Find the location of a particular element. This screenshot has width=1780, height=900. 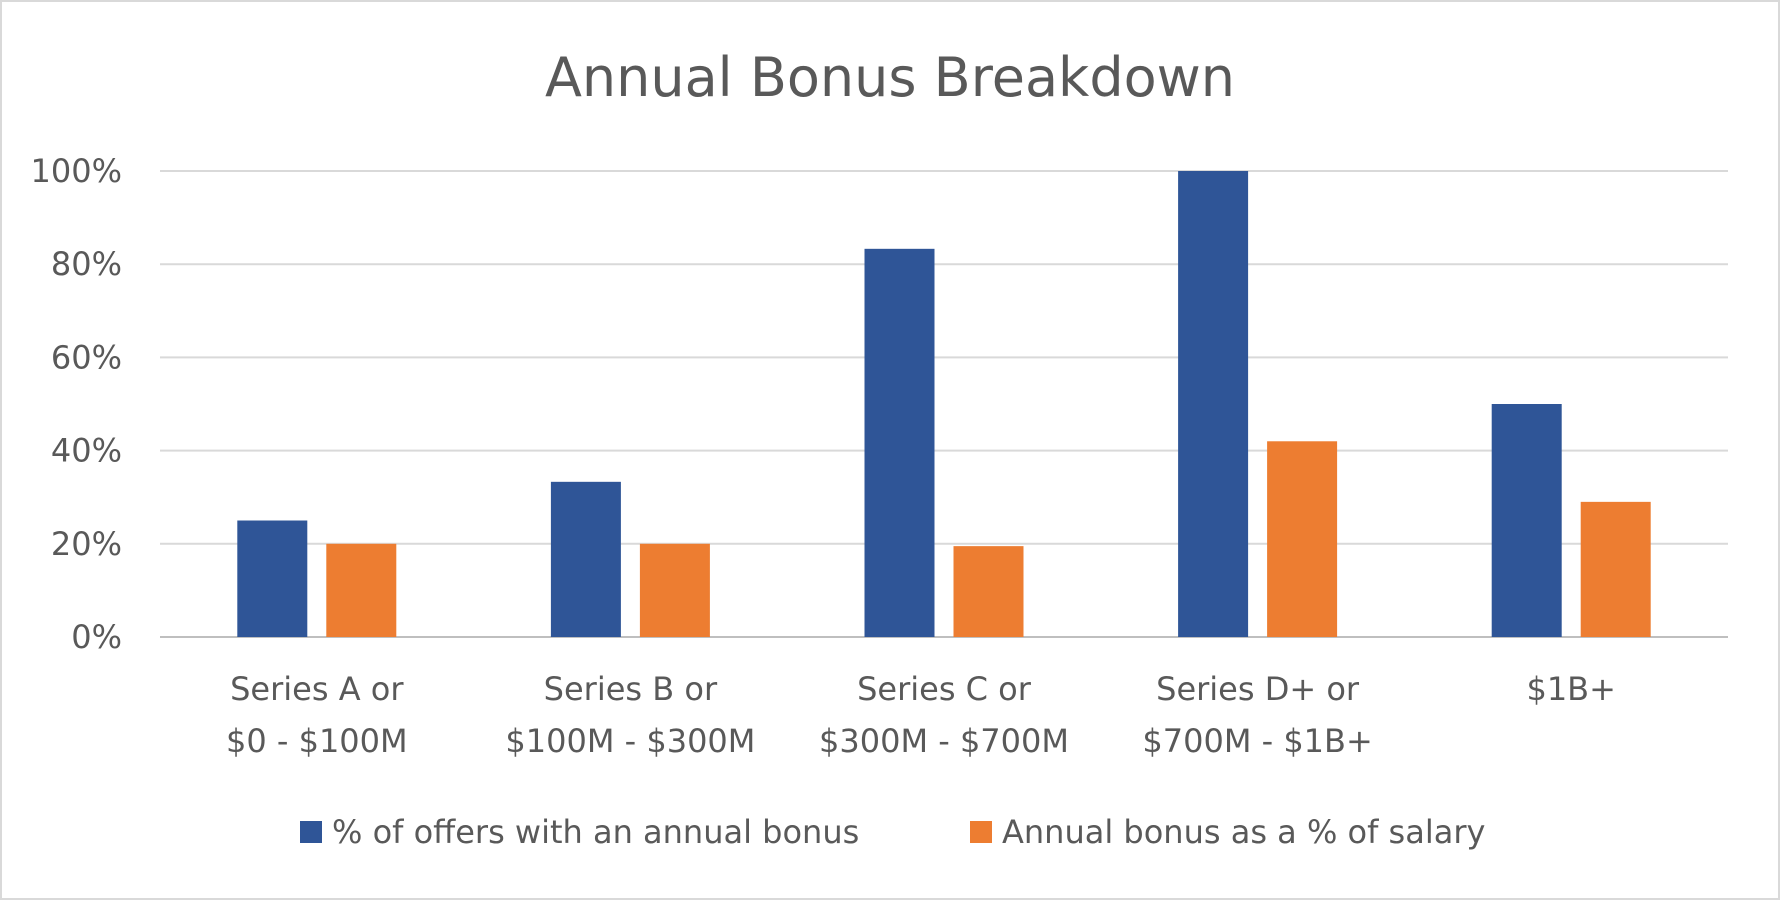

x-tick-label: $100M - $300M is located at coordinates (630, 741).